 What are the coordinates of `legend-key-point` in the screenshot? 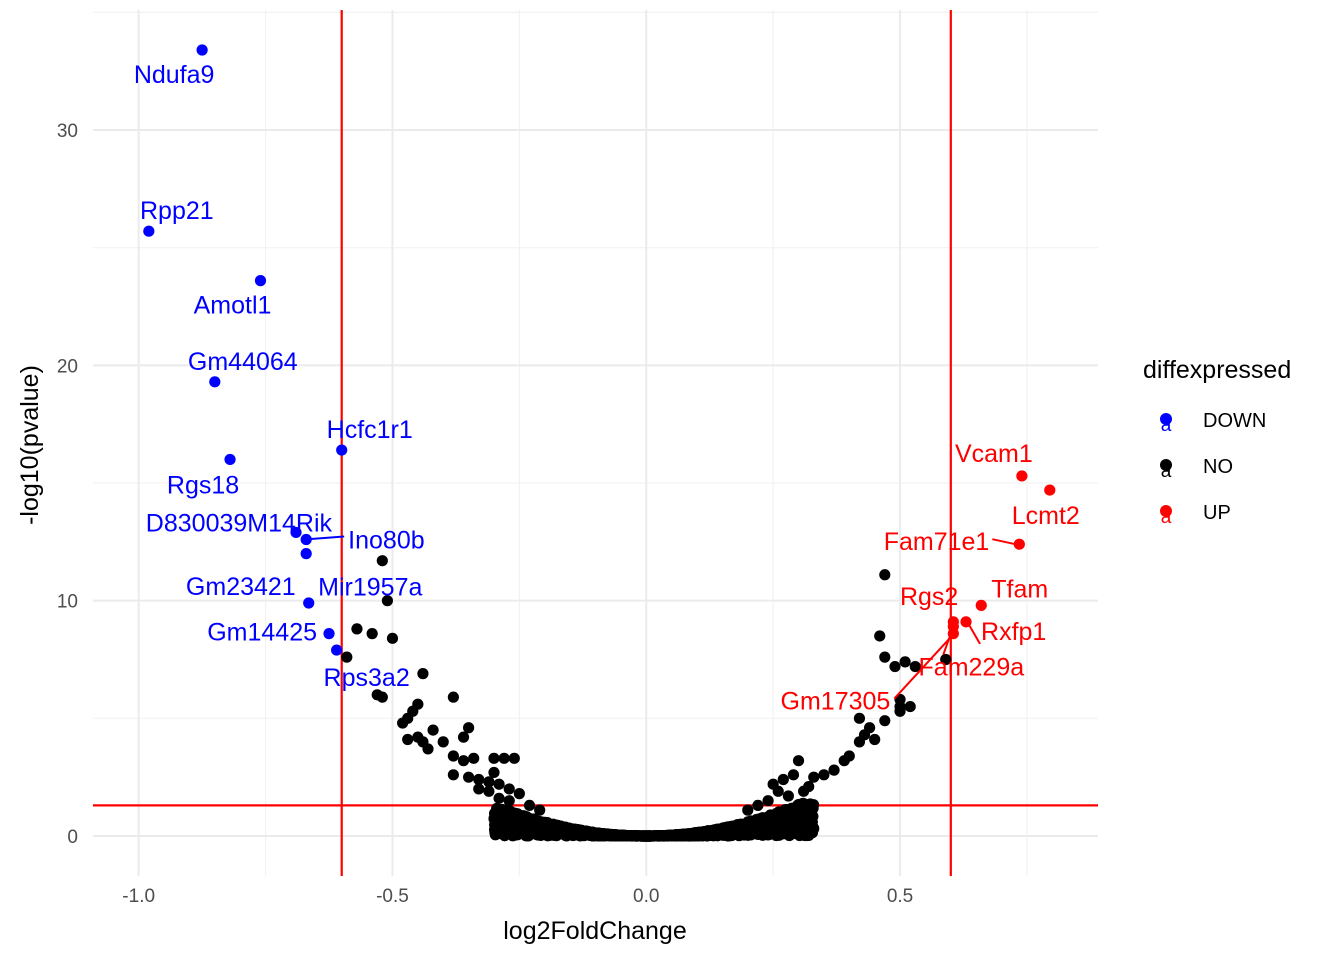 It's located at (1166, 511).